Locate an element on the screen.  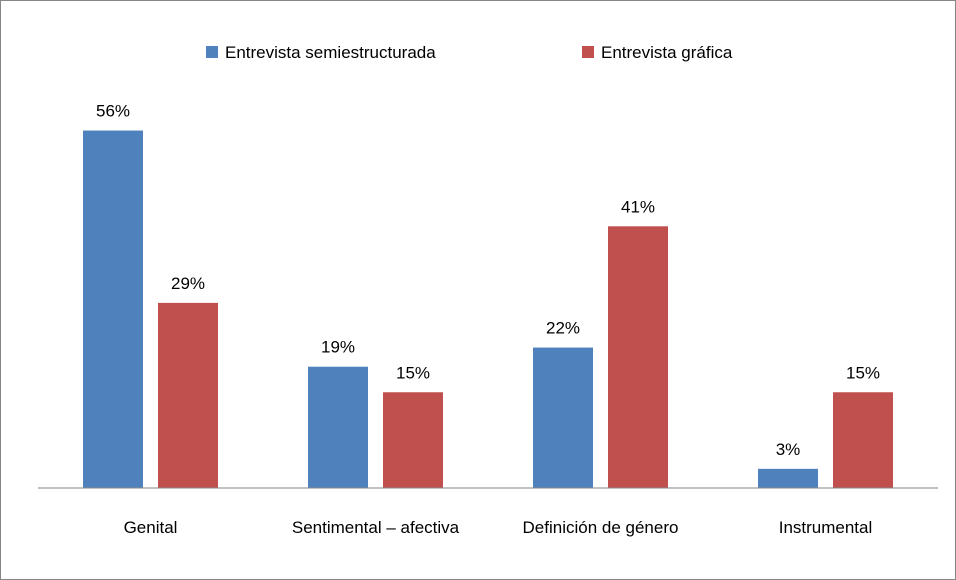
data-label: 19% is located at coordinates (338, 347).